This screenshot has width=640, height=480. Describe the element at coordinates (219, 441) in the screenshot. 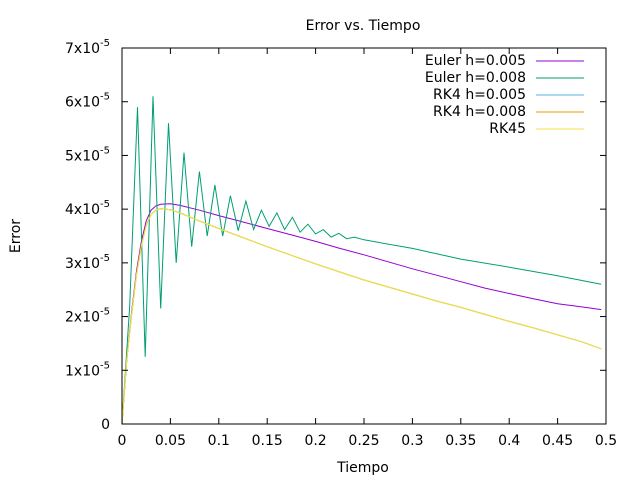

I see `x-tick-label: 0.1` at that location.